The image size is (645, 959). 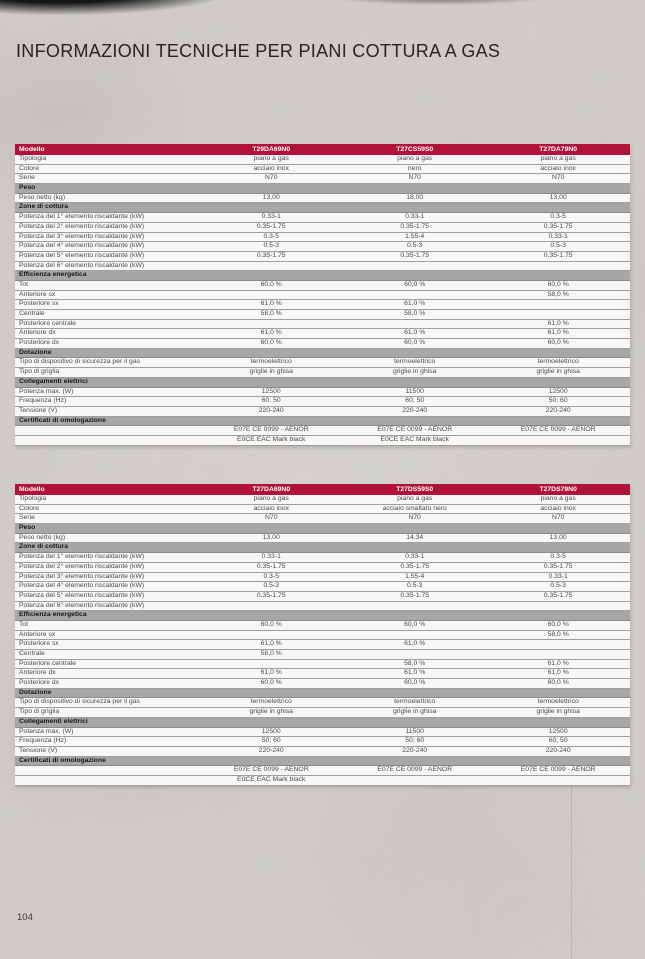 I want to click on section-header-row: Dotazione, so click(x=322, y=353).